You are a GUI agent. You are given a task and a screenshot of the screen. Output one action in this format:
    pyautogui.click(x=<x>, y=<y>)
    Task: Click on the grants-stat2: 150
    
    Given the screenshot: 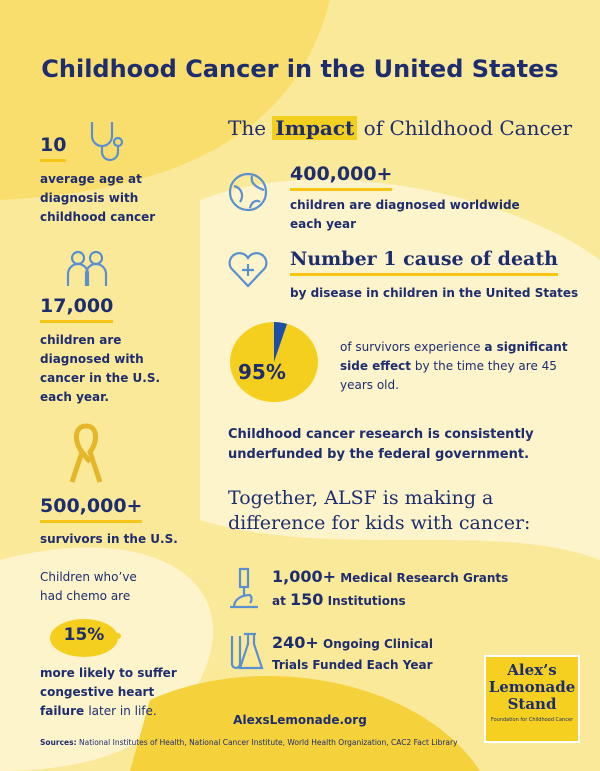 What is the action you would take?
    pyautogui.click(x=307, y=599)
    